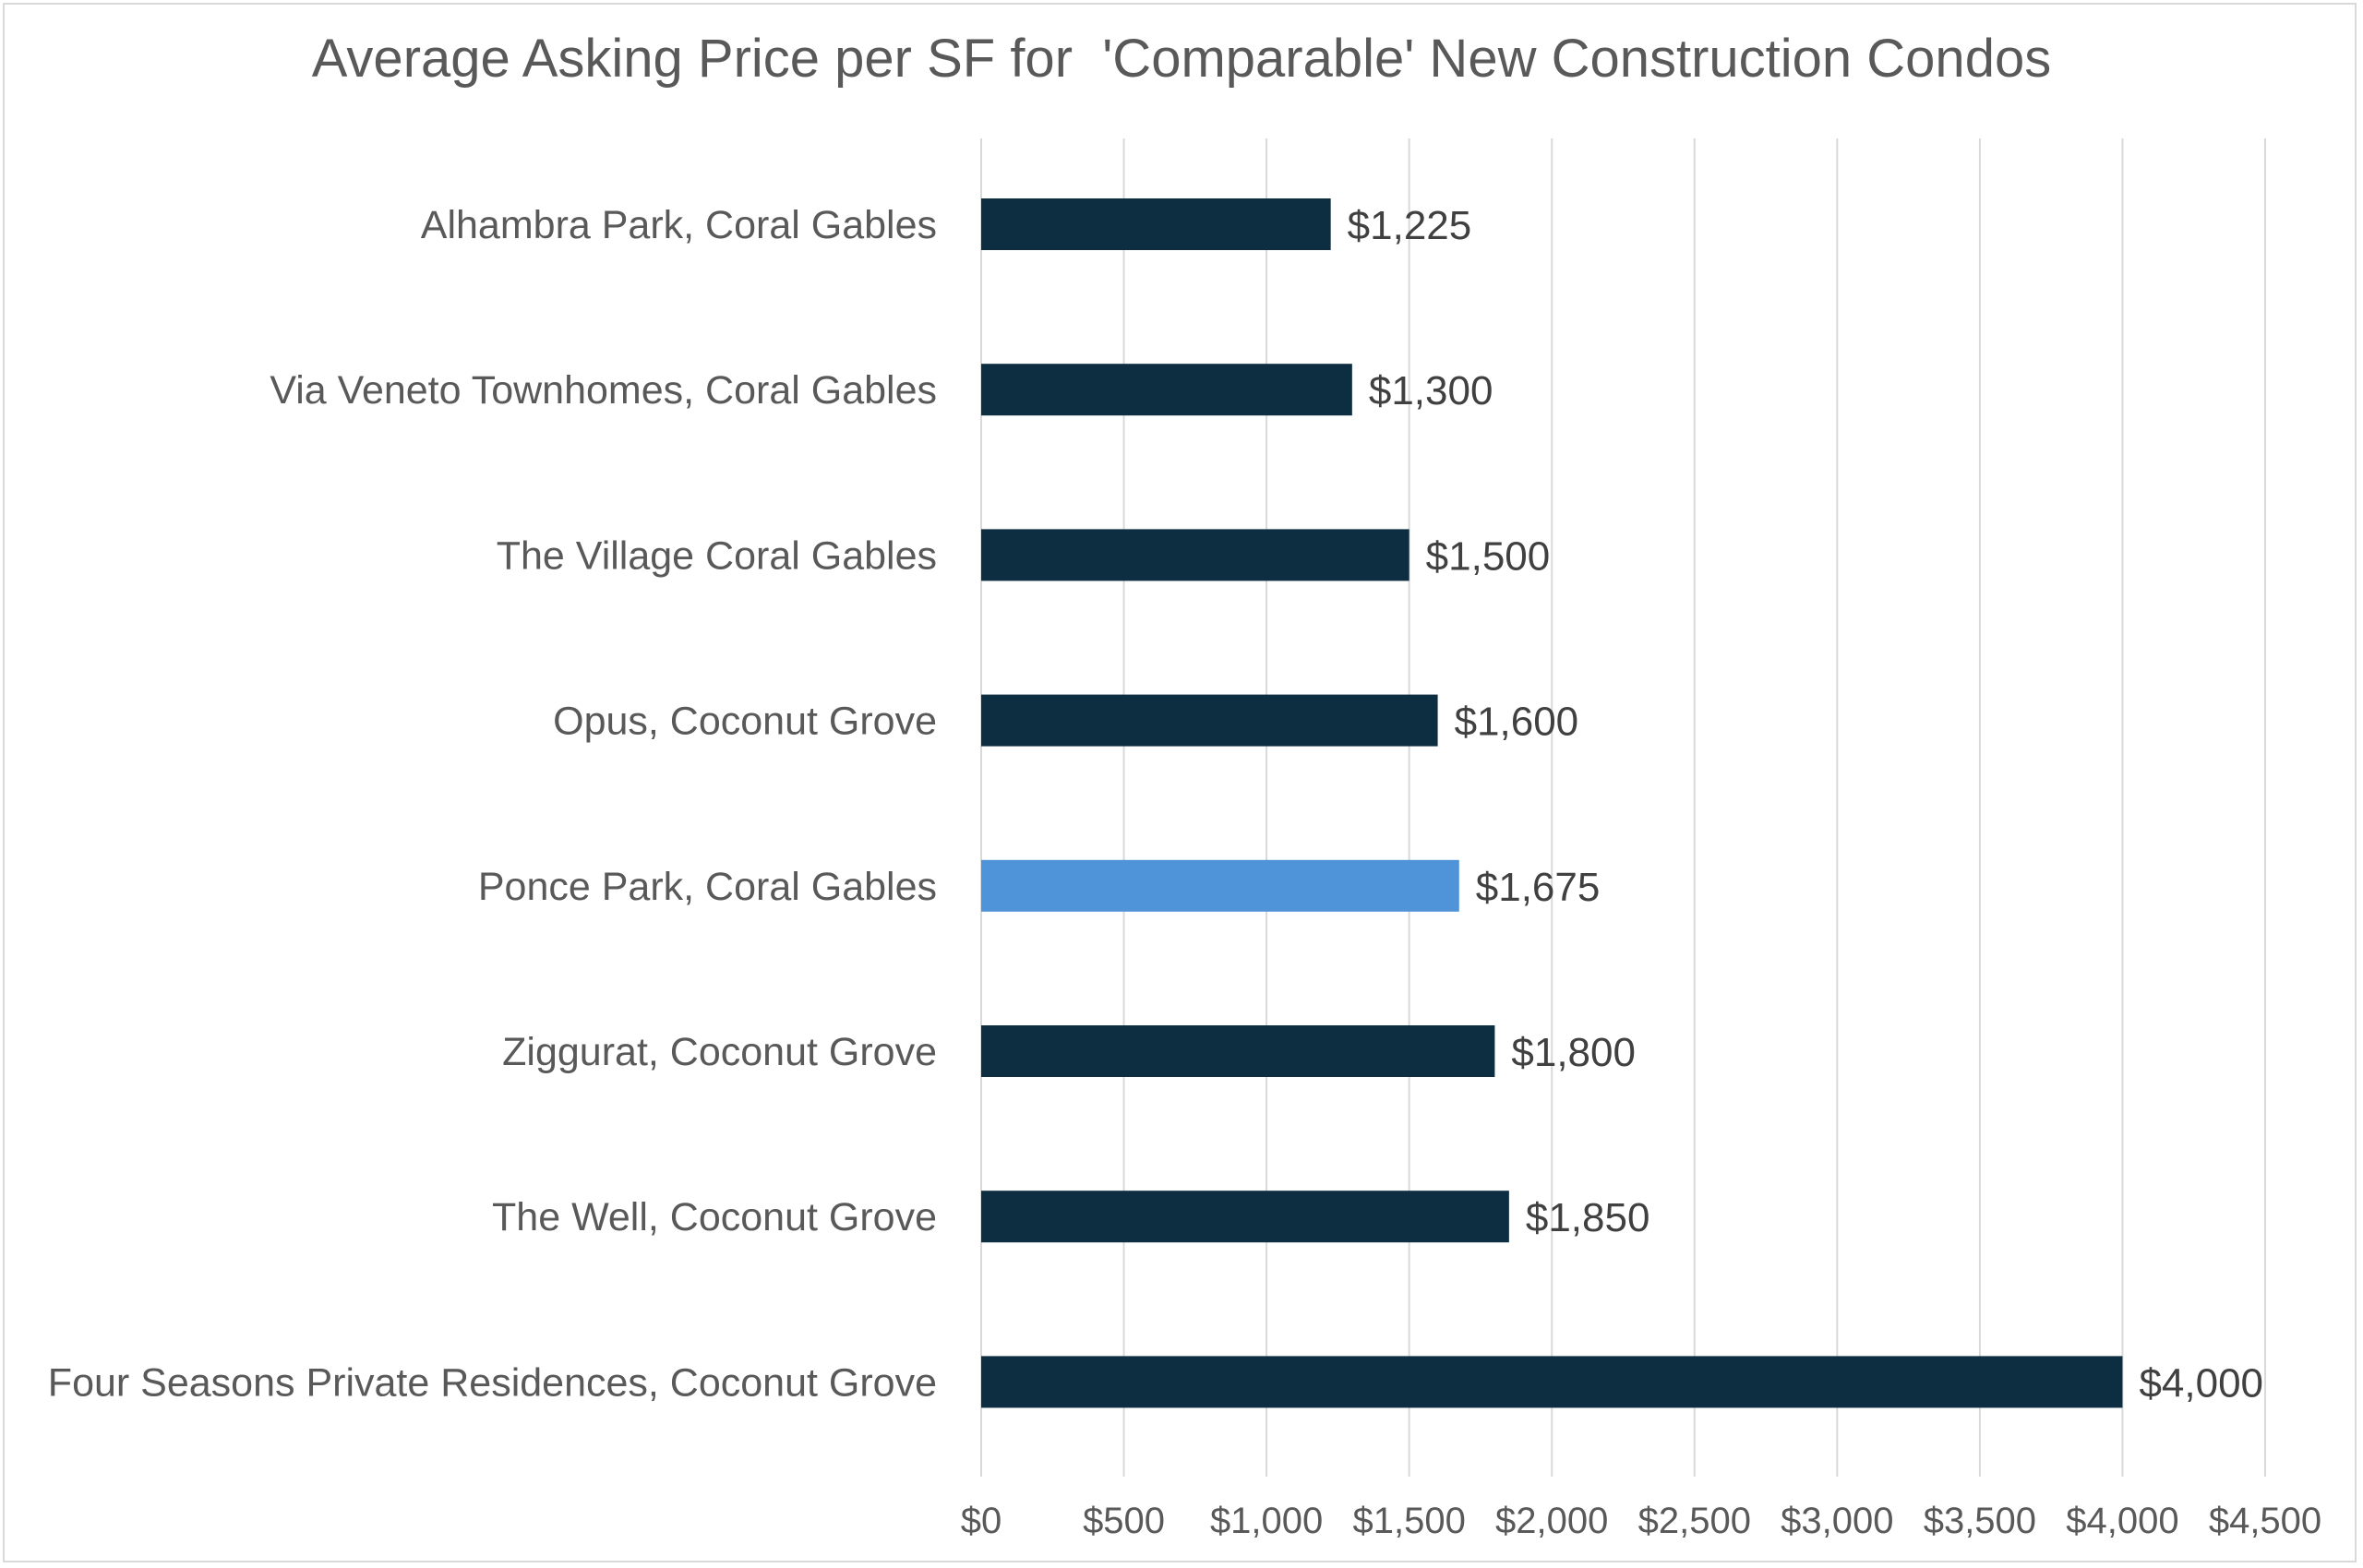  What do you see at coordinates (1410, 225) in the screenshot?
I see `data-label: $1,225` at bounding box center [1410, 225].